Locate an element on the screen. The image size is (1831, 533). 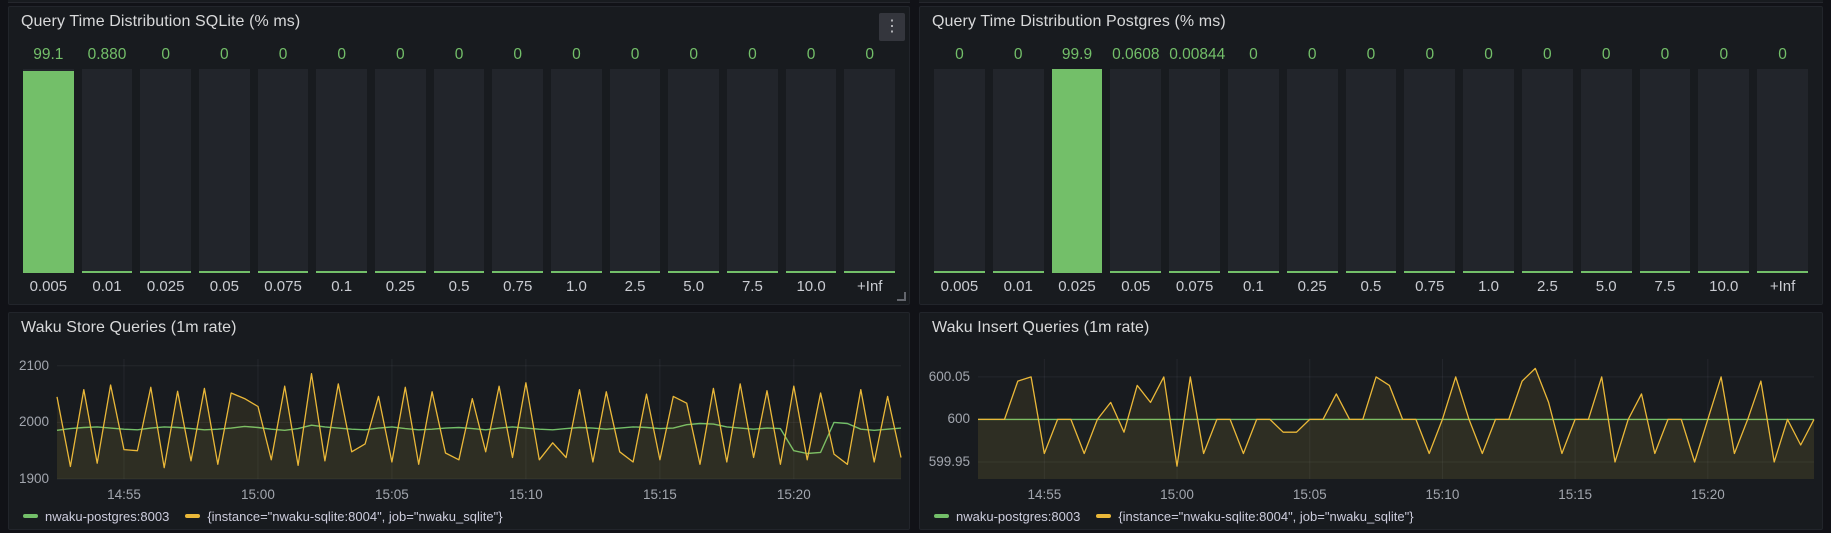
y-tick-label: 2000 is located at coordinates (33, 422).